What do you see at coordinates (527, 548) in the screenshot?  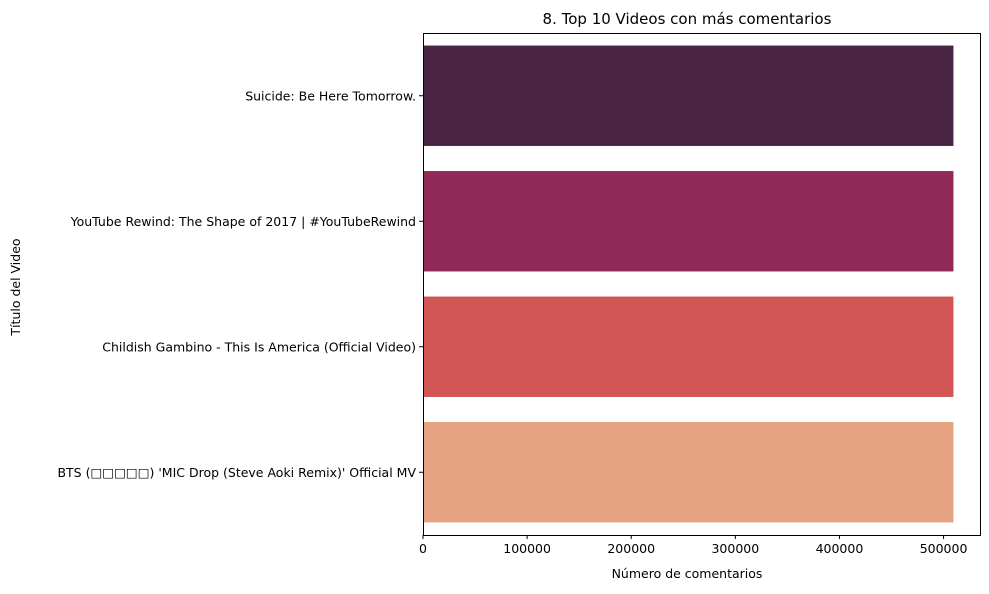 I see `x-tick-label-1: 100000` at bounding box center [527, 548].